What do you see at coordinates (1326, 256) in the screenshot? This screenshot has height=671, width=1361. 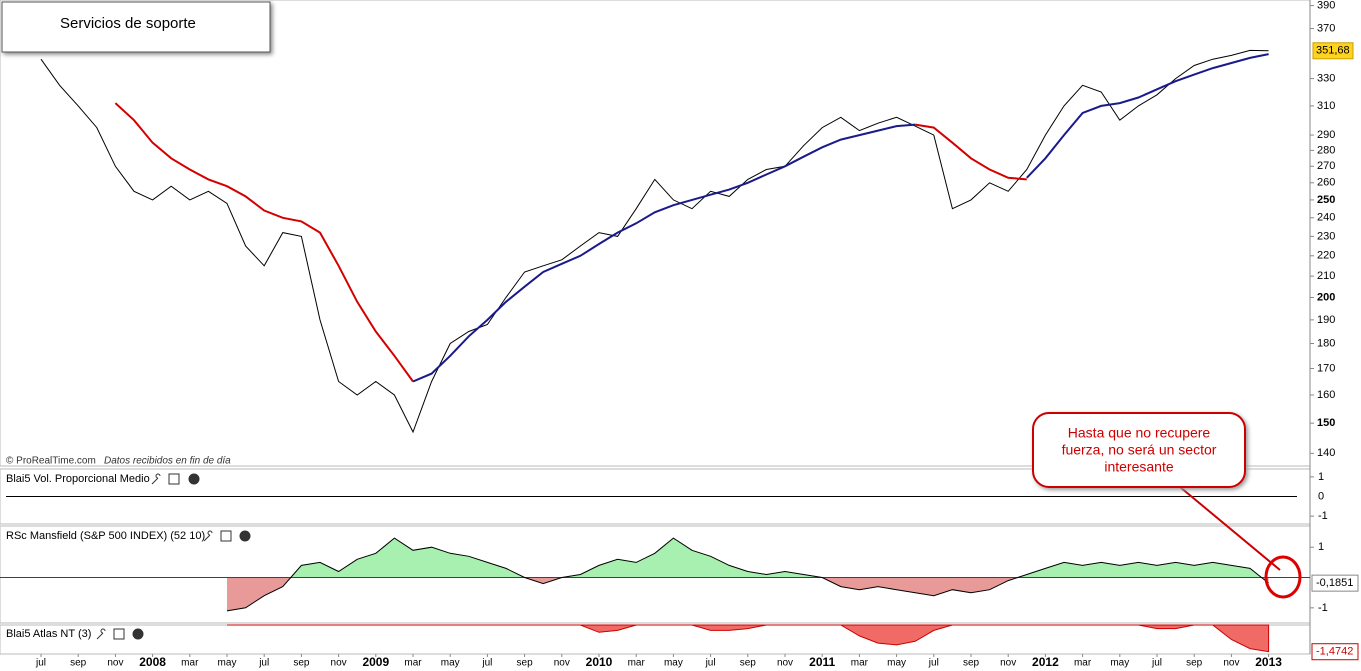 I see `y-tick-label: 220` at bounding box center [1326, 256].